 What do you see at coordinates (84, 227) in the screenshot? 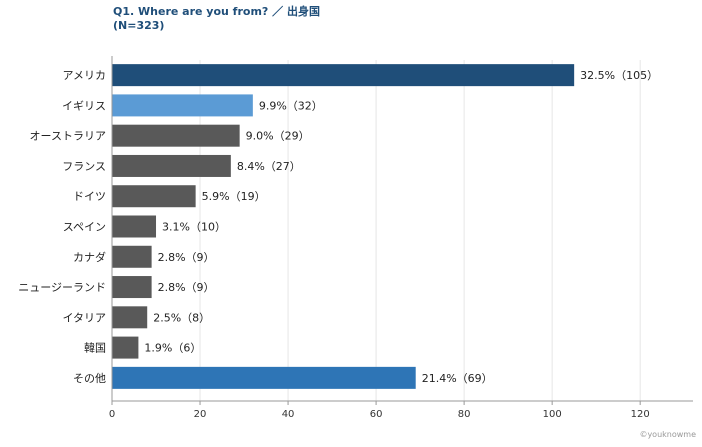
I see `category-label-5: スペイン` at bounding box center [84, 227].